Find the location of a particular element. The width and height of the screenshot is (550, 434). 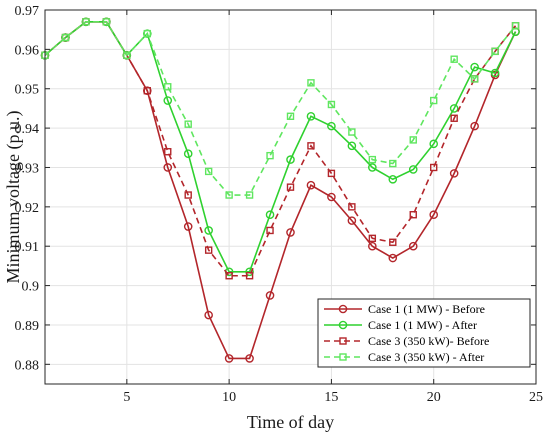

legend-label: Case 1 (1 MW) - After is located at coordinates (422, 325).